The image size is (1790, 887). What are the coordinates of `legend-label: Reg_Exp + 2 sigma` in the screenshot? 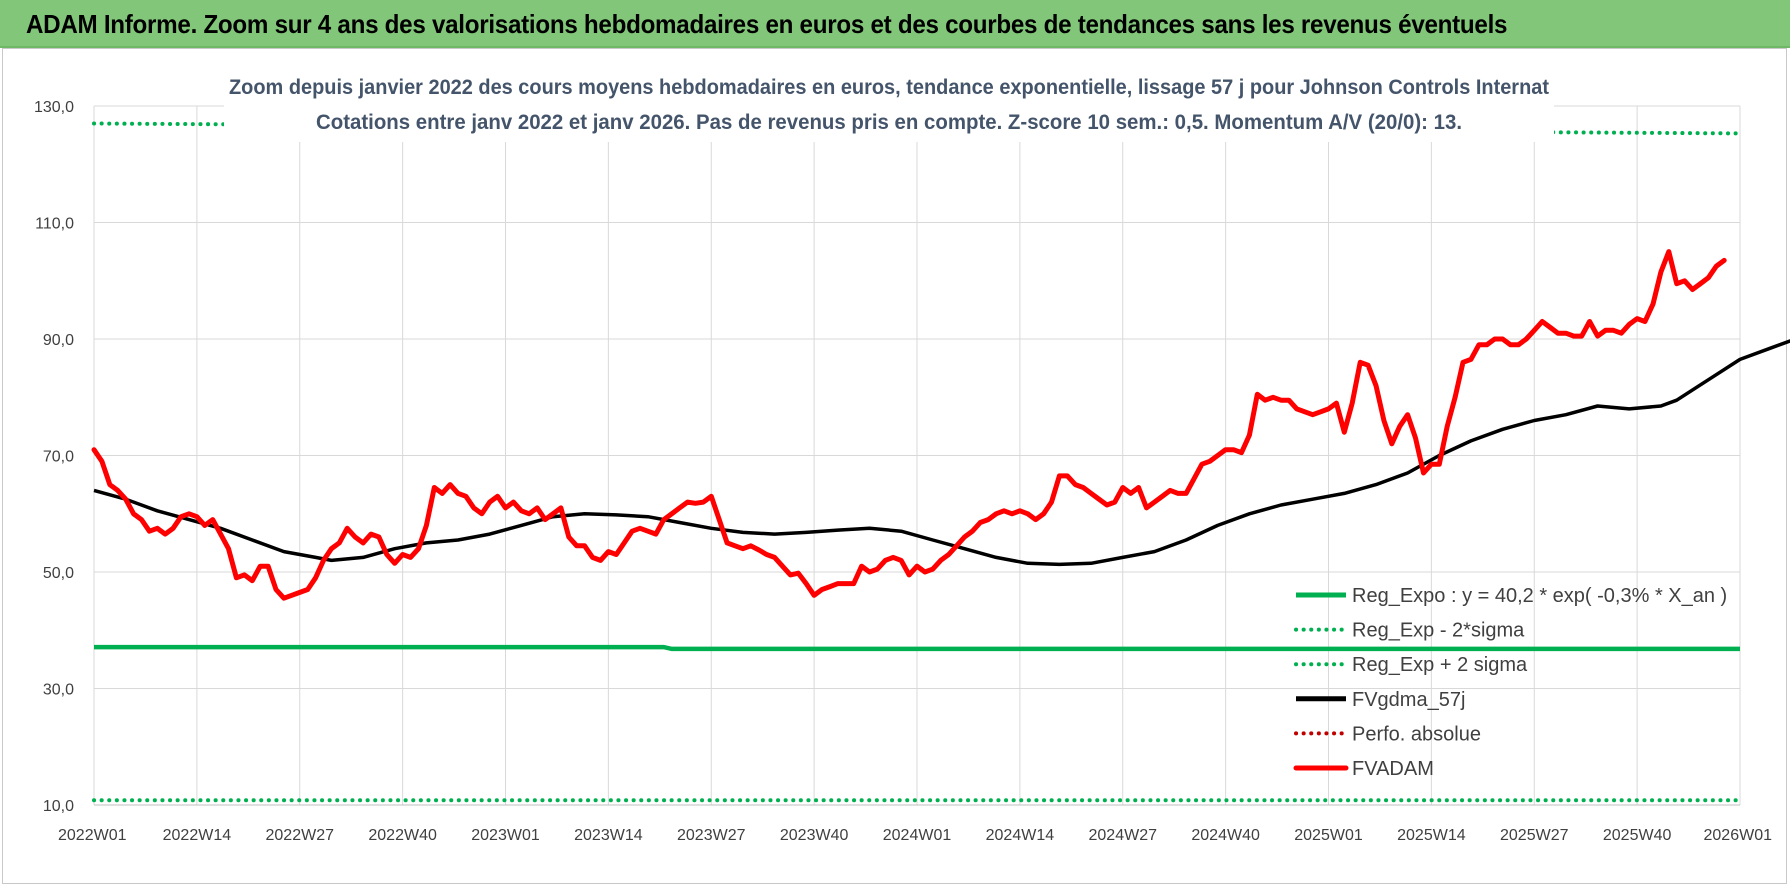 It's located at (1440, 665).